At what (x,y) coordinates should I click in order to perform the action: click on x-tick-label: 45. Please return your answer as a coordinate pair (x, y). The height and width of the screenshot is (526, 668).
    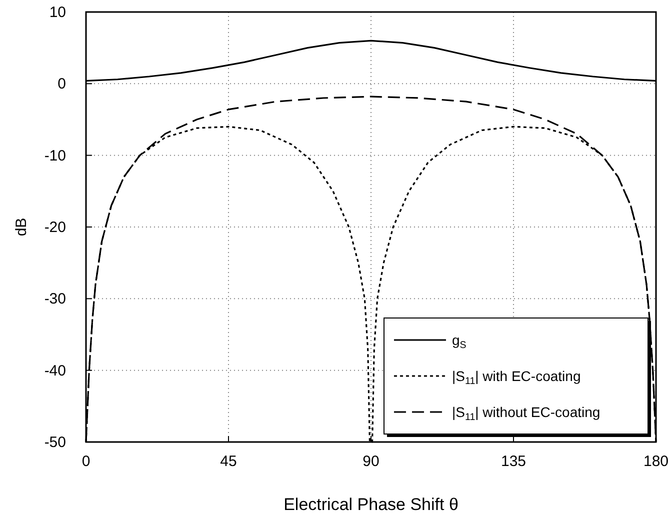
    Looking at the image, I should click on (228, 461).